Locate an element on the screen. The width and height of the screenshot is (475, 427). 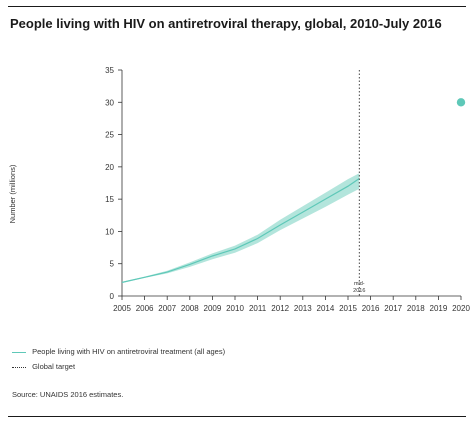
y-tick-label: 25 is located at coordinates (109, 135).